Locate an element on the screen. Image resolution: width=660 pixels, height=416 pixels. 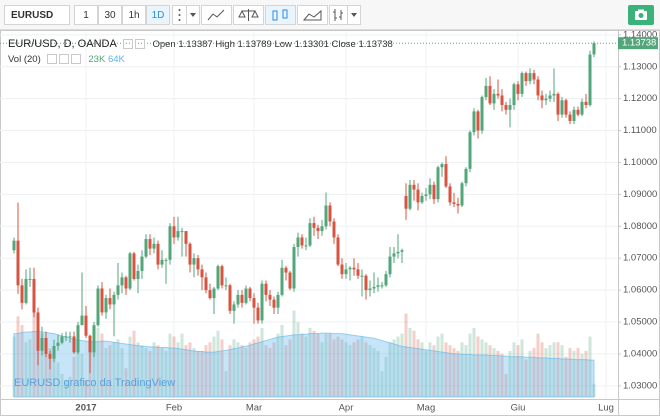
ohlc-value: 1.13738 is located at coordinates (375, 44).